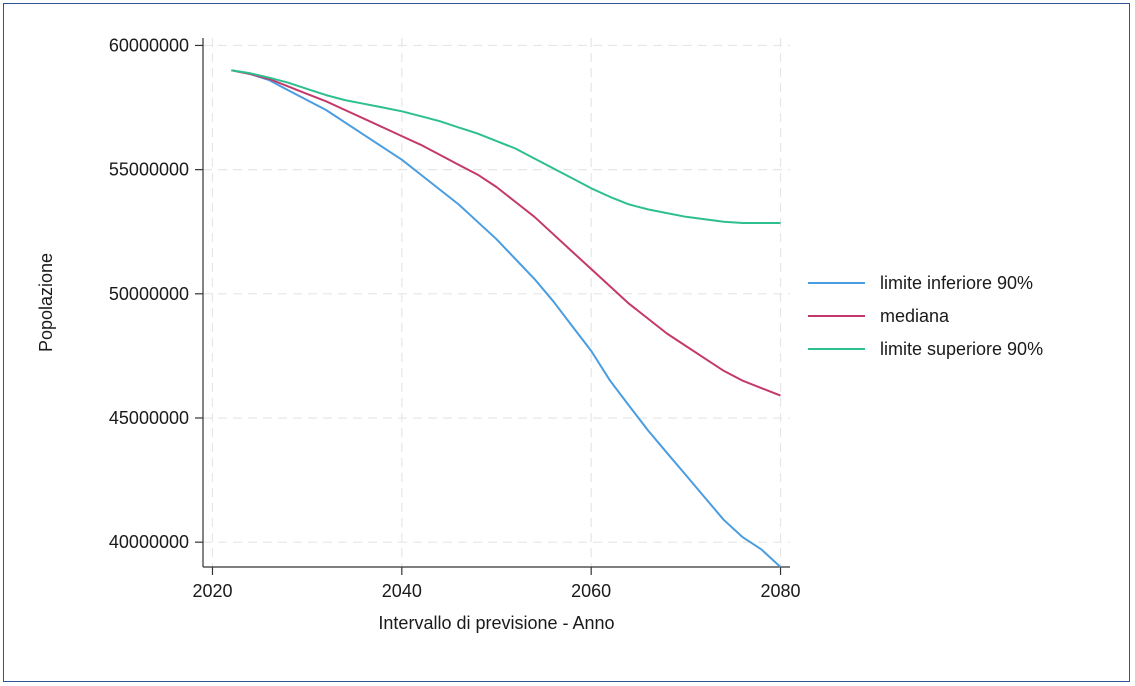 Image resolution: width=1135 pixels, height=686 pixels. I want to click on legend-label-2: limite superiore 90%, so click(961, 349).